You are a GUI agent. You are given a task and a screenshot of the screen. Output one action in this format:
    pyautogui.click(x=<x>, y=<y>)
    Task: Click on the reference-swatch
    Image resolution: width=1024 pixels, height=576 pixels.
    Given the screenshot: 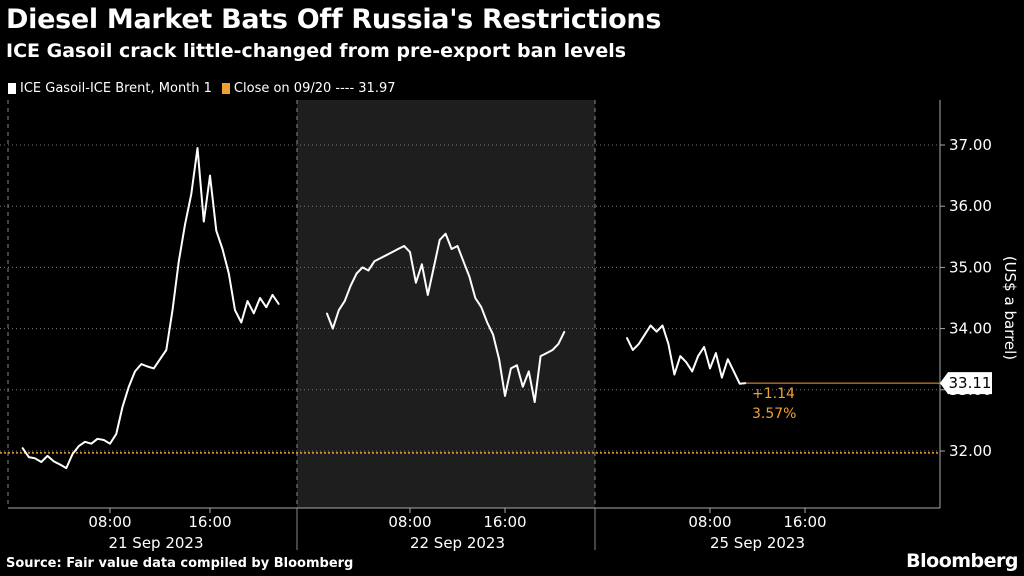 What is the action you would take?
    pyautogui.click(x=225, y=88)
    